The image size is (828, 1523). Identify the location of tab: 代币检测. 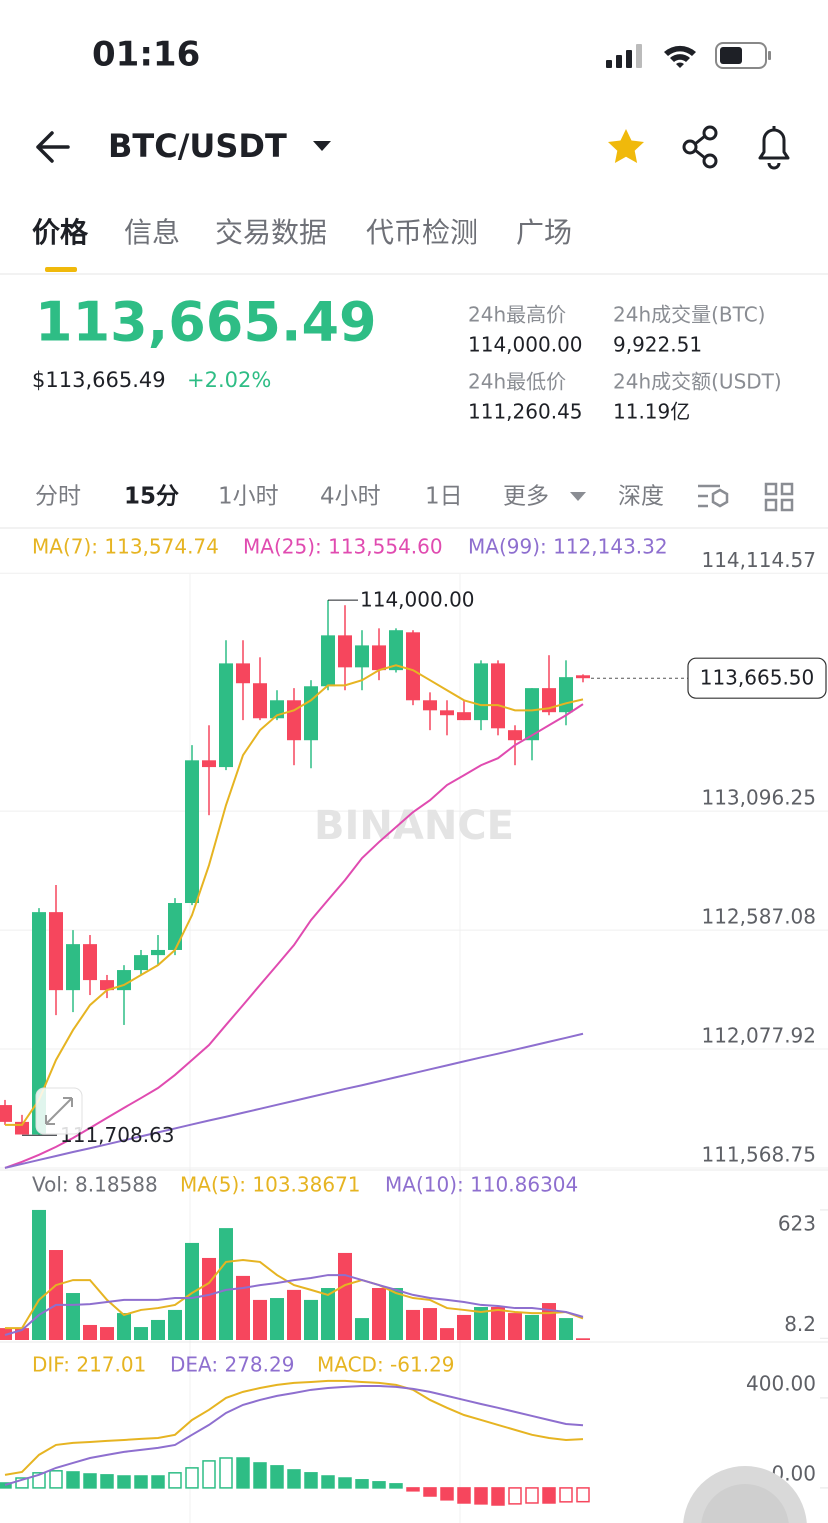
(422, 232).